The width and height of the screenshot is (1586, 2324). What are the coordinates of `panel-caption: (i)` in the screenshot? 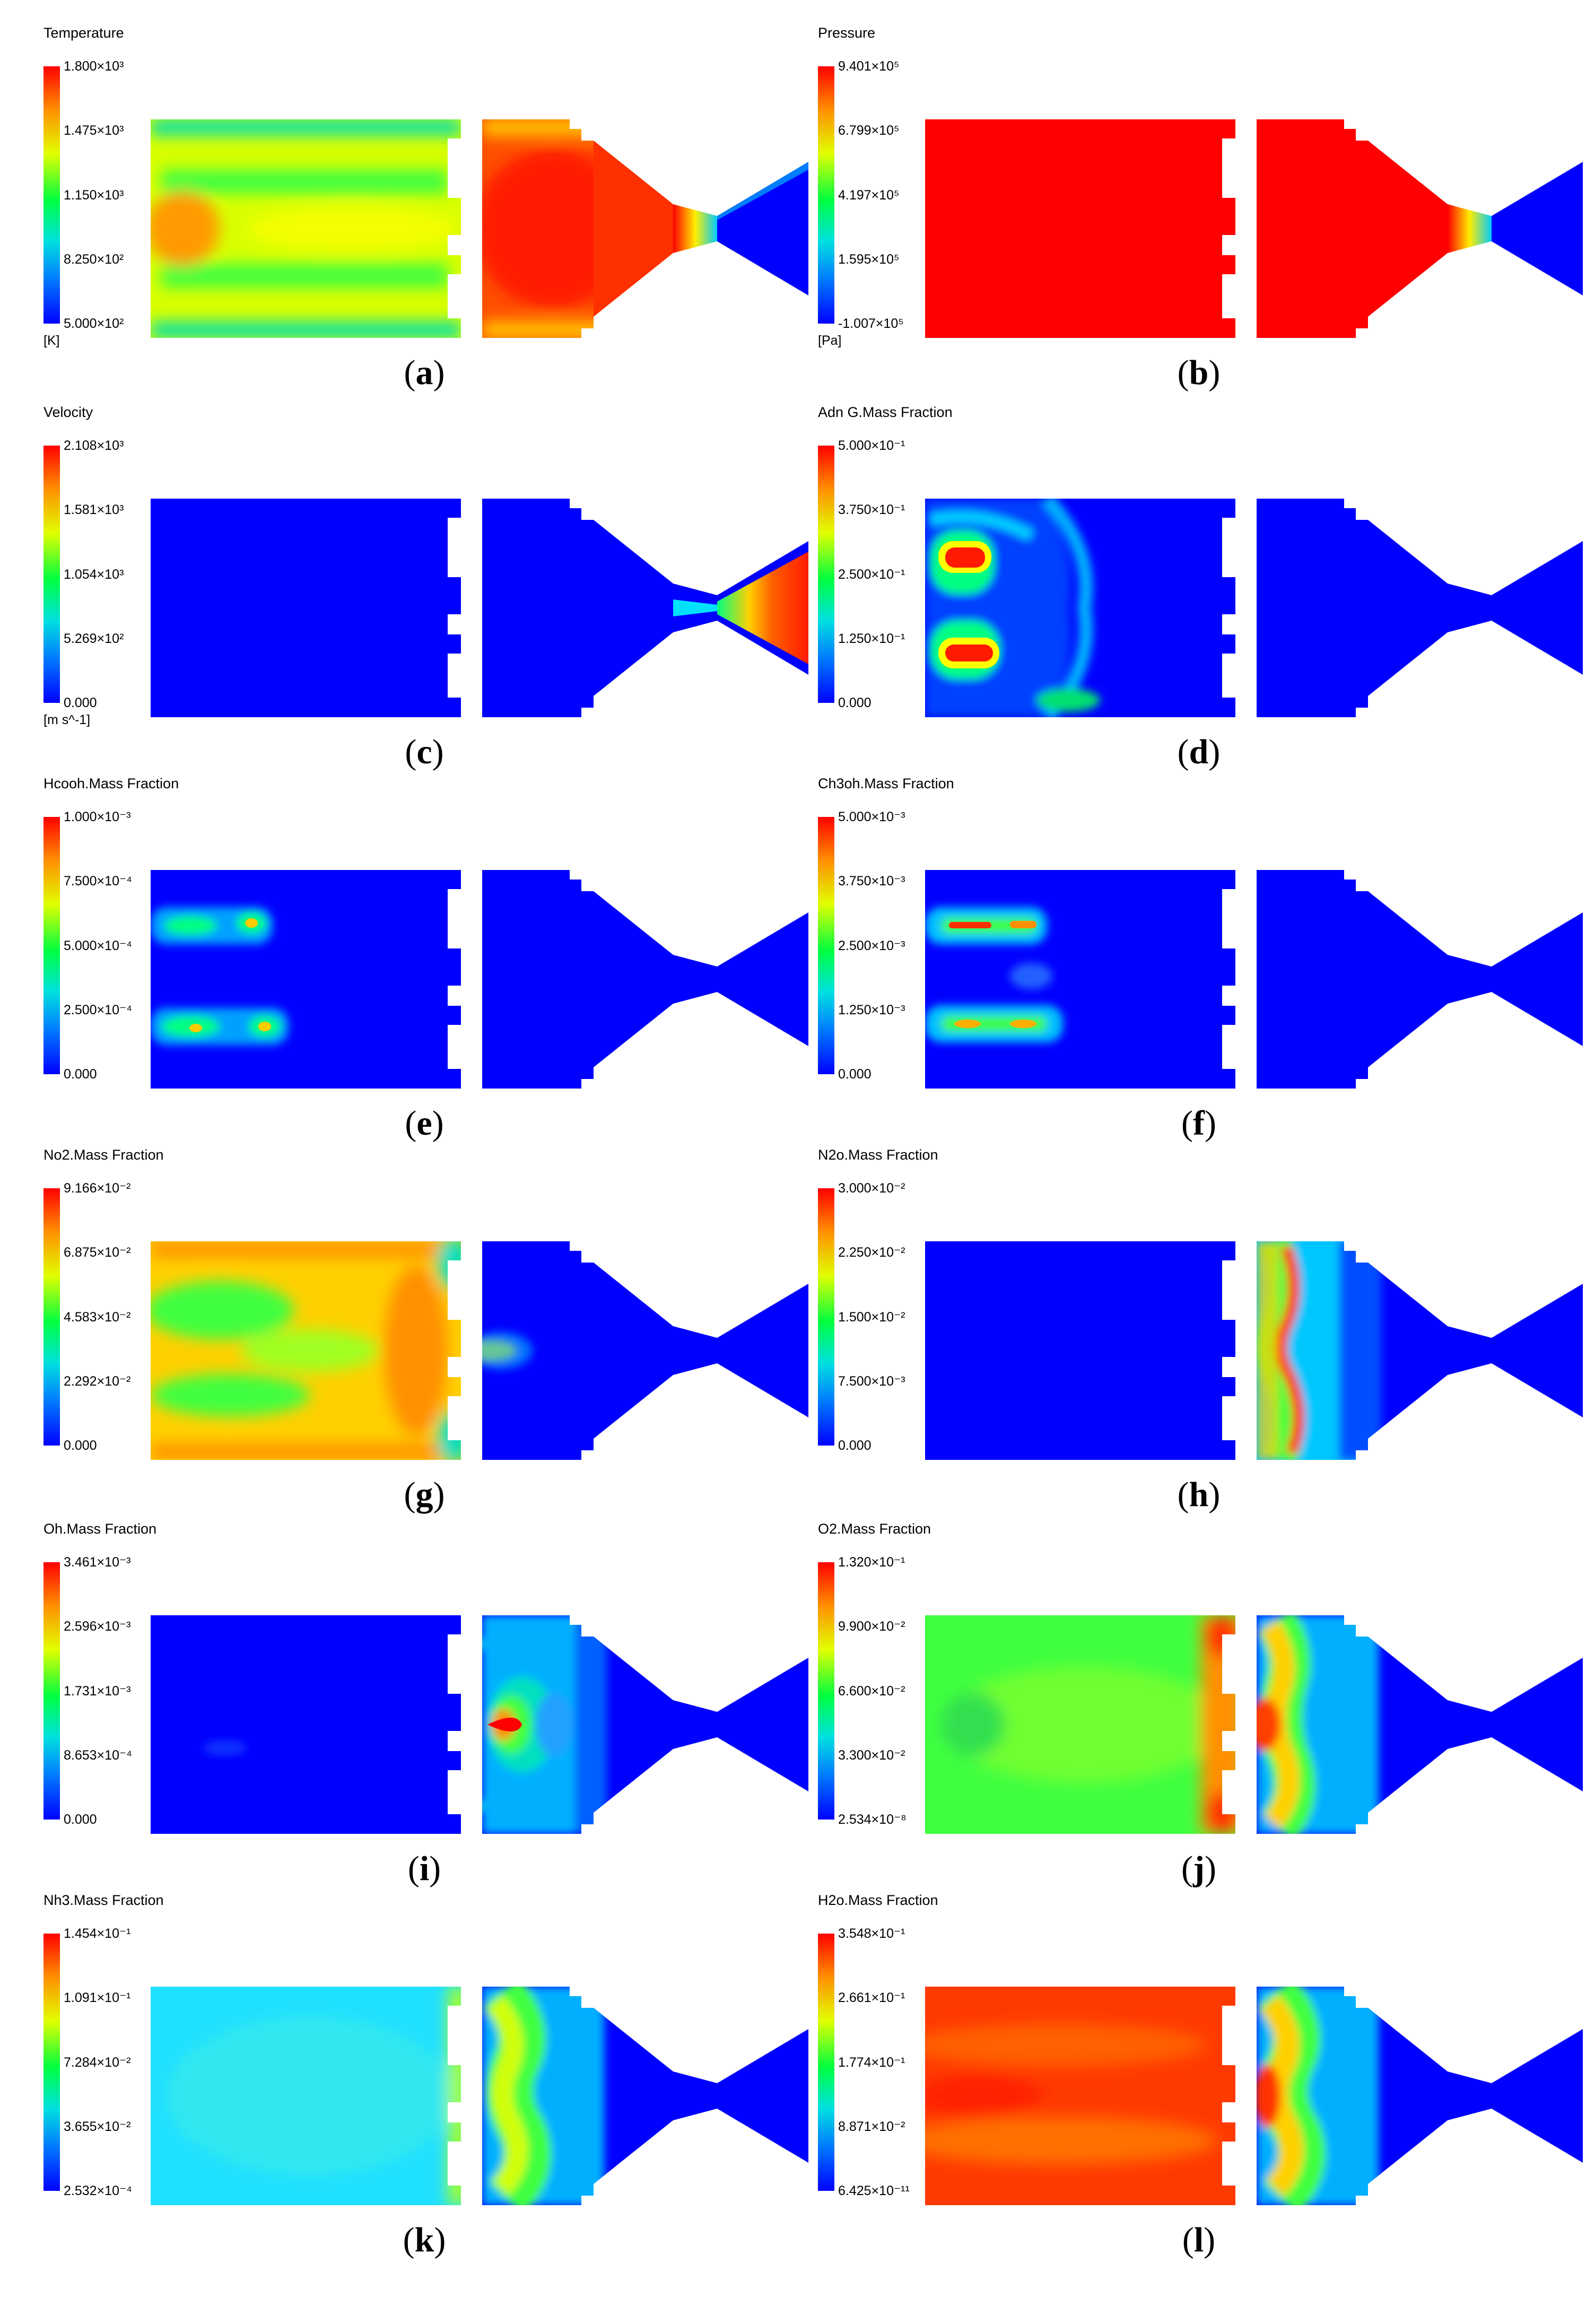 It's located at (424, 1868).